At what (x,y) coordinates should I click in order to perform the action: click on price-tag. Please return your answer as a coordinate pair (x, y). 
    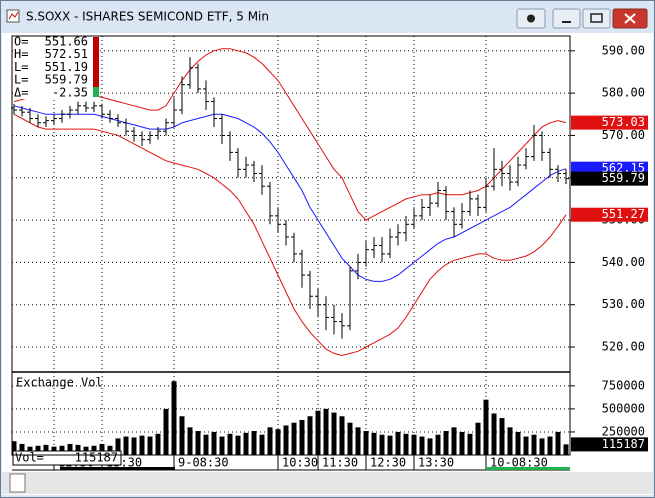
    Looking at the image, I should click on (609, 214).